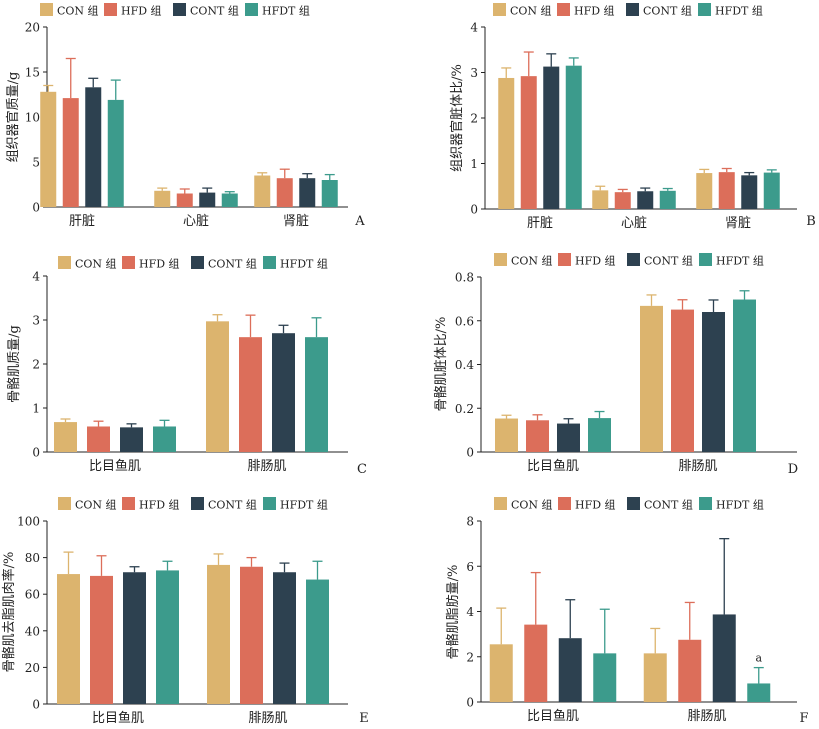 The image size is (819, 729). I want to click on significance-mark: a, so click(758, 658).